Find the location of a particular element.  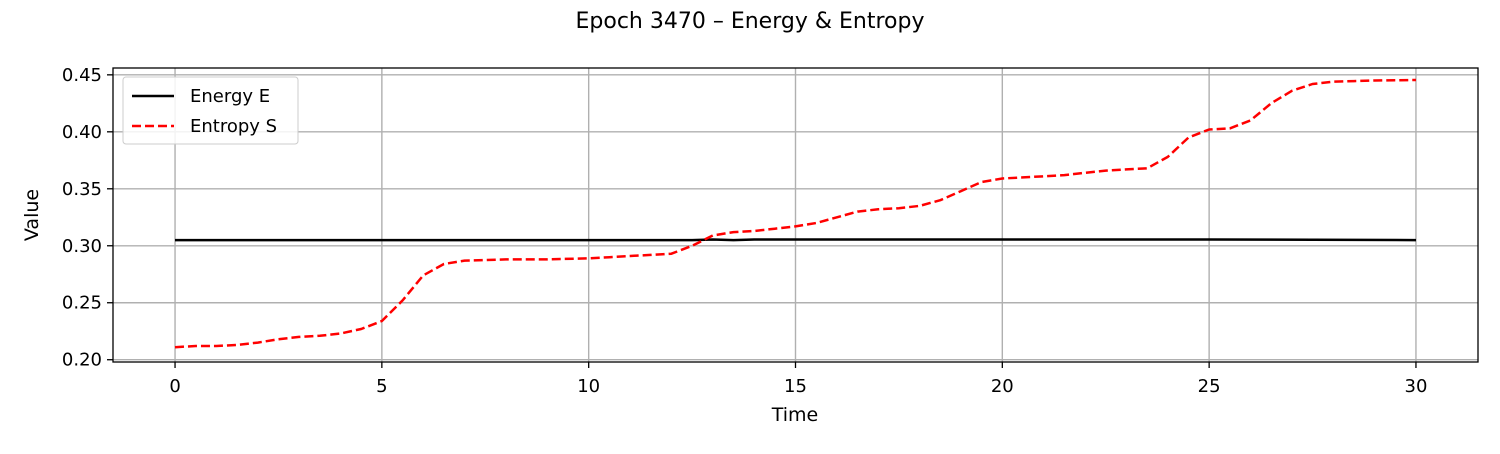

x-axis-ticks: 0 5 10 15 20 25 30 is located at coordinates (798, 379).